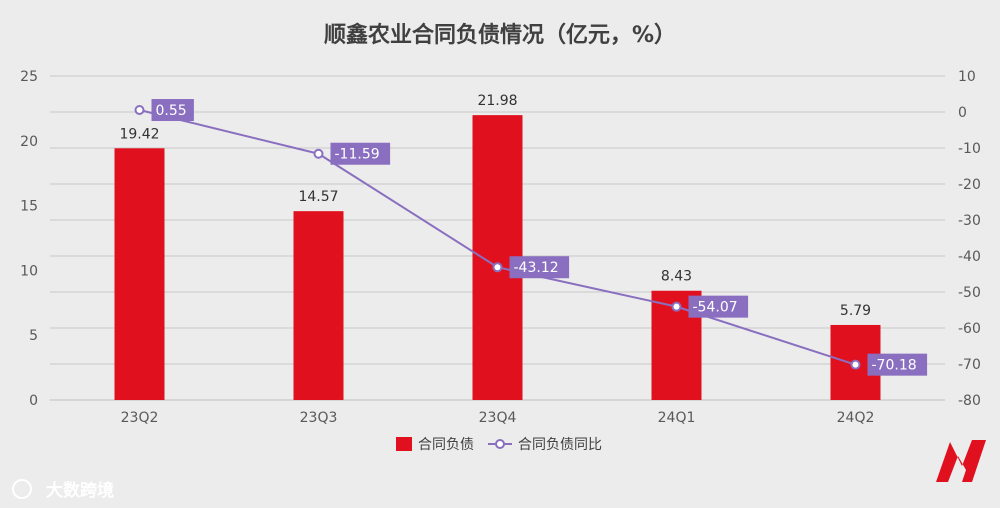 The image size is (1000, 508). I want to click on right-tick-label: -20, so click(969, 185).